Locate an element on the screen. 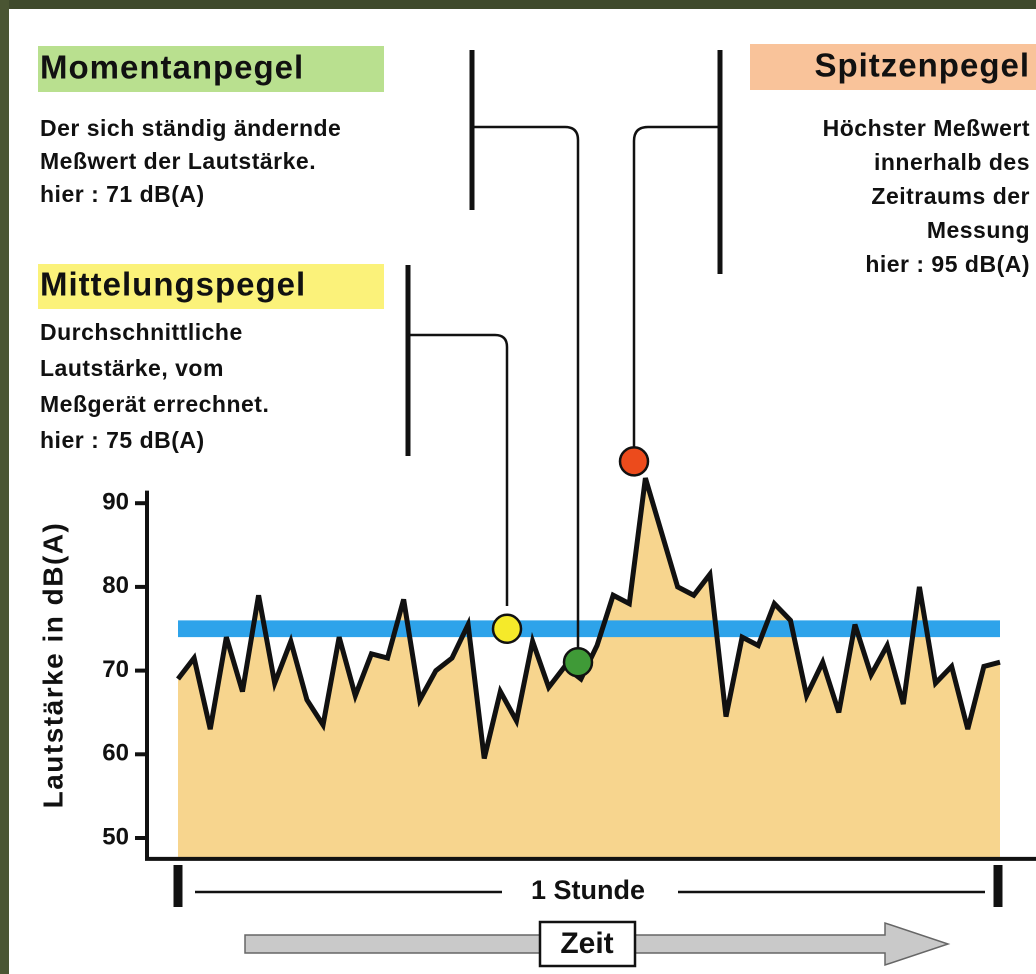 The width and height of the screenshot is (1036, 974). peak-marker is located at coordinates (634, 461).